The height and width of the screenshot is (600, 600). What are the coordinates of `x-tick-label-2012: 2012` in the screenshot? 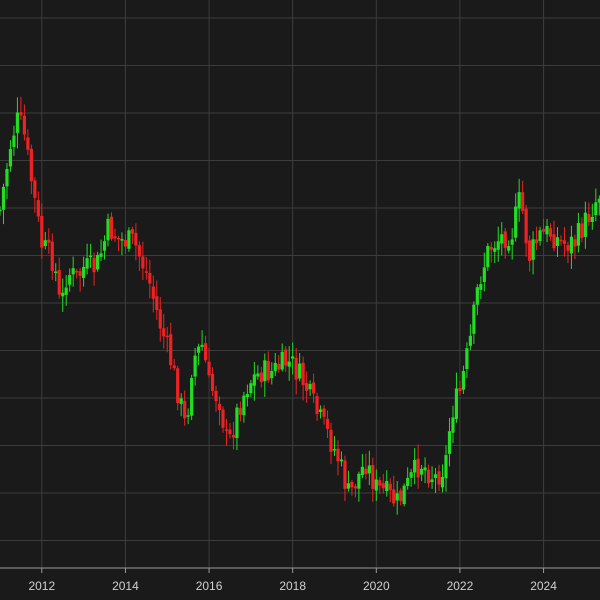 It's located at (41, 586).